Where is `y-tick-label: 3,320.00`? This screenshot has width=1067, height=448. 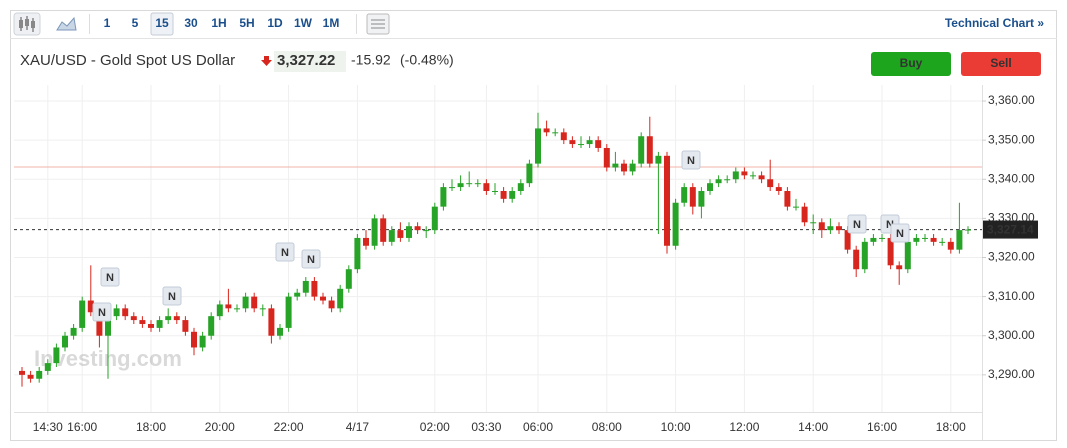
y-tick-label: 3,320.00 is located at coordinates (1011, 257).